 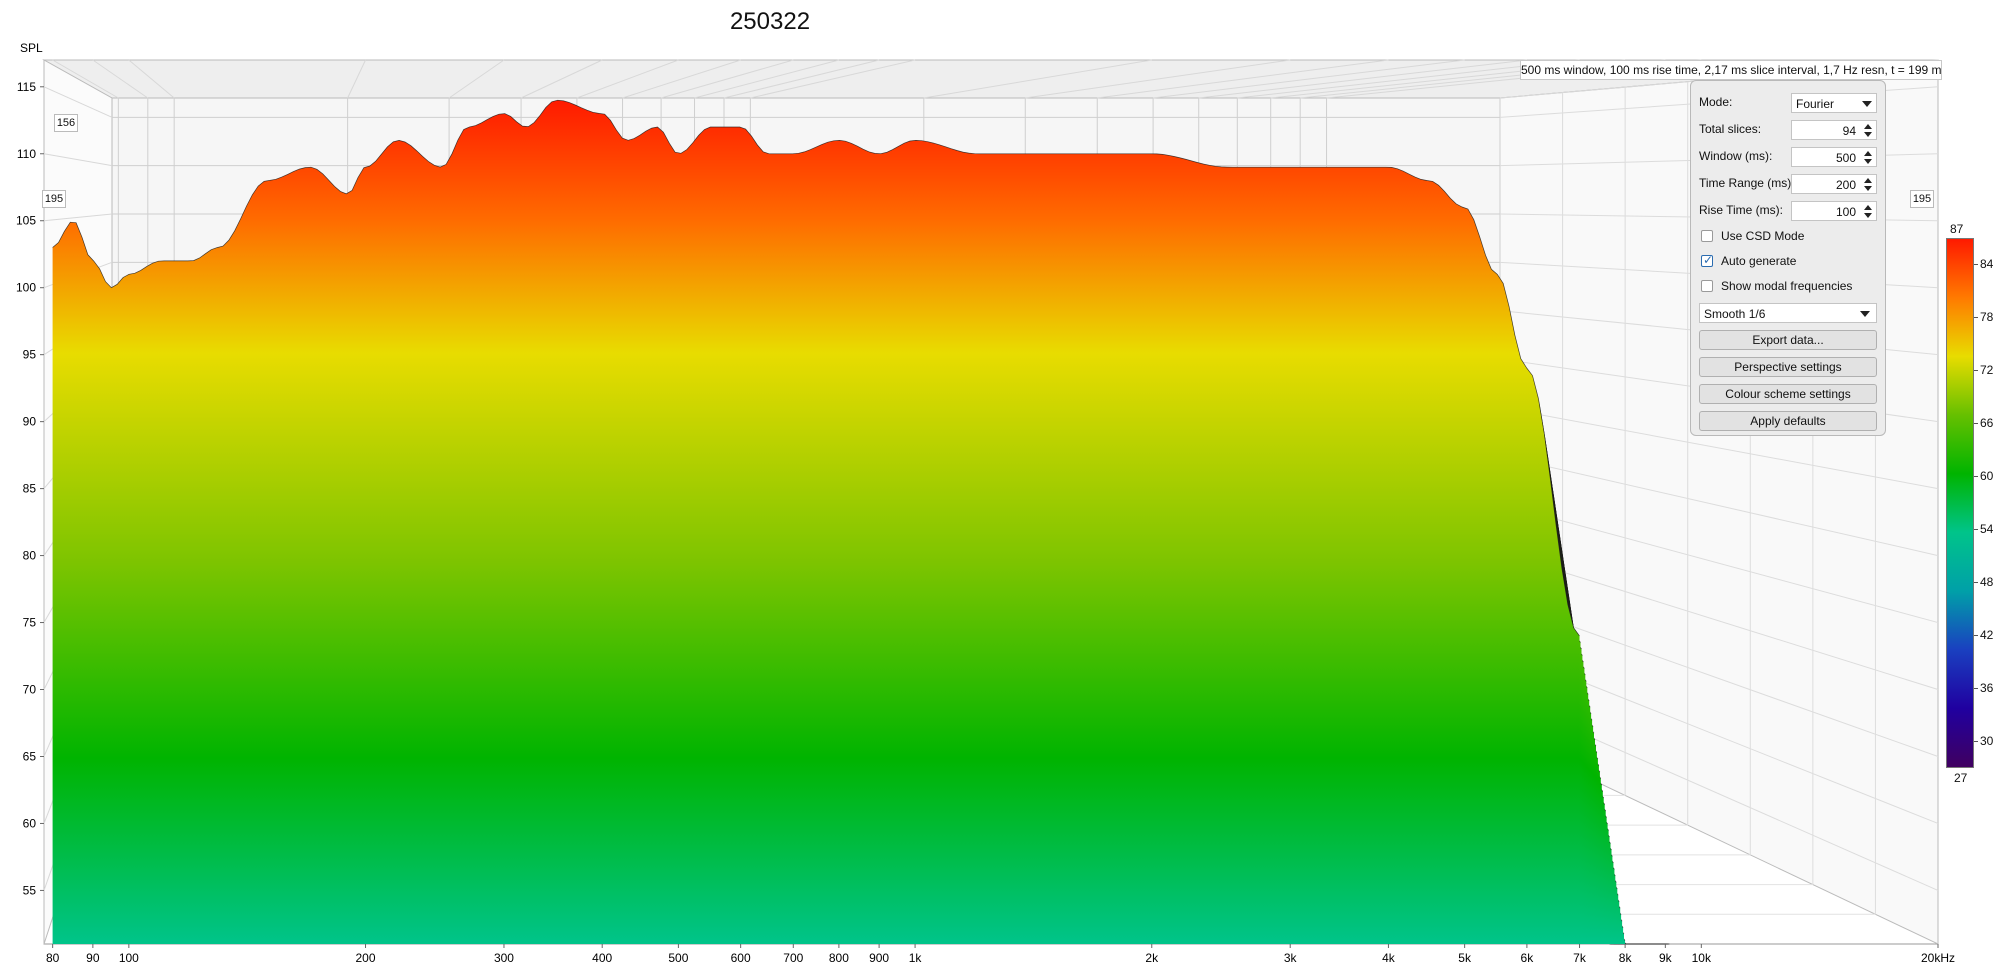 I want to click on rise-time-value: 100, so click(x=1845, y=212).